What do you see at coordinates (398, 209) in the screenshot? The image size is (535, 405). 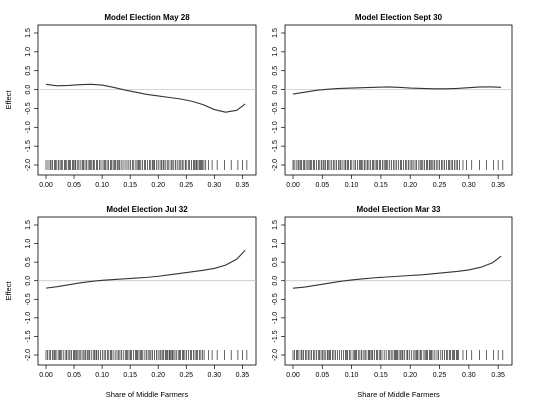 I see `chart-title: Model Election Mar 33` at bounding box center [398, 209].